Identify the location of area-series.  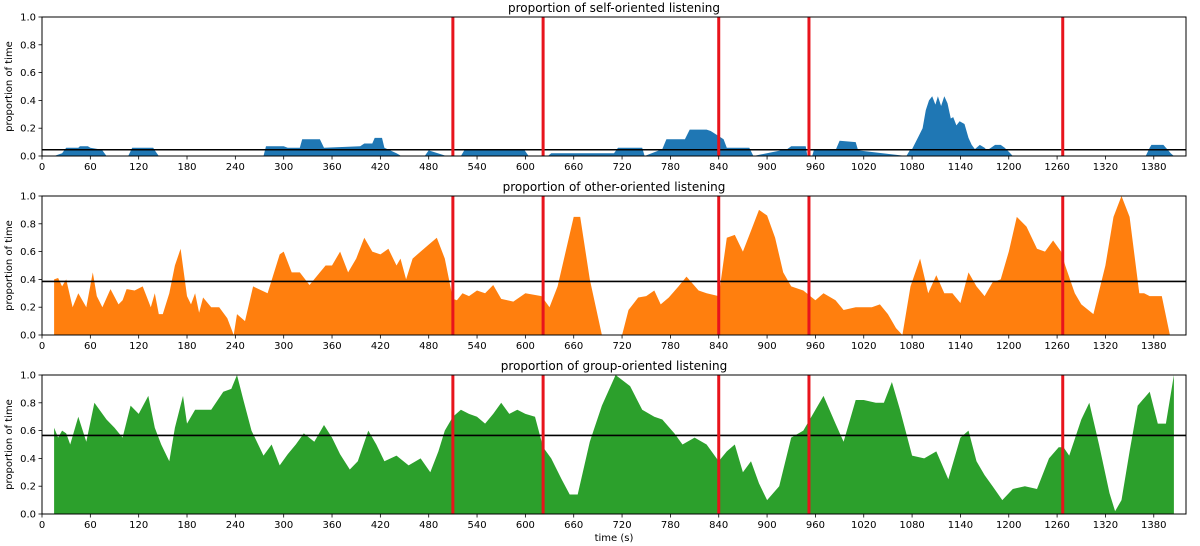
(614, 126).